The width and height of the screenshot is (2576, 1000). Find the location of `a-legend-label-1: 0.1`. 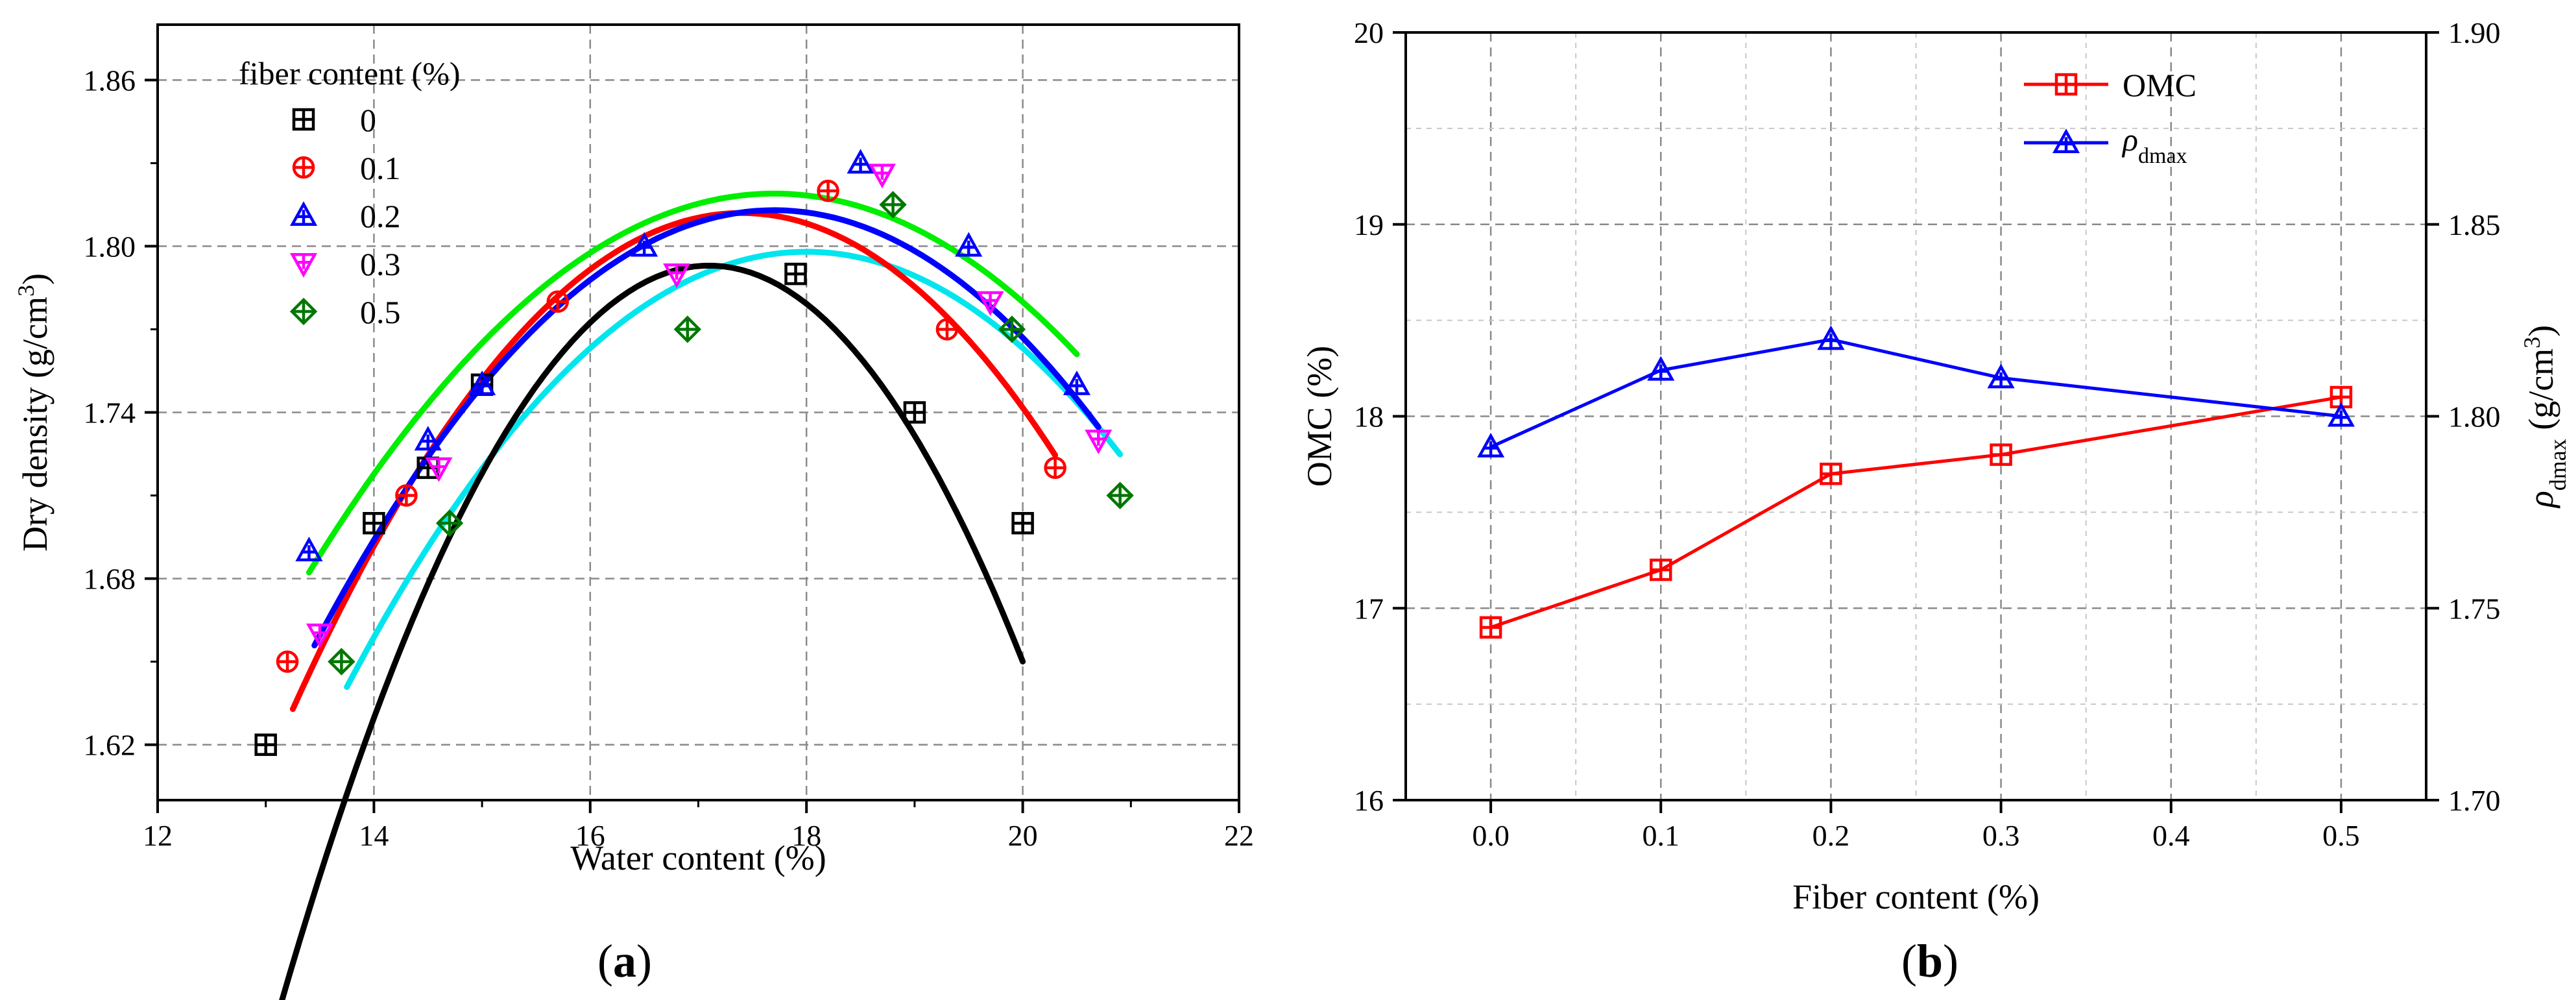

a-legend-label-1: 0.1 is located at coordinates (380, 168).